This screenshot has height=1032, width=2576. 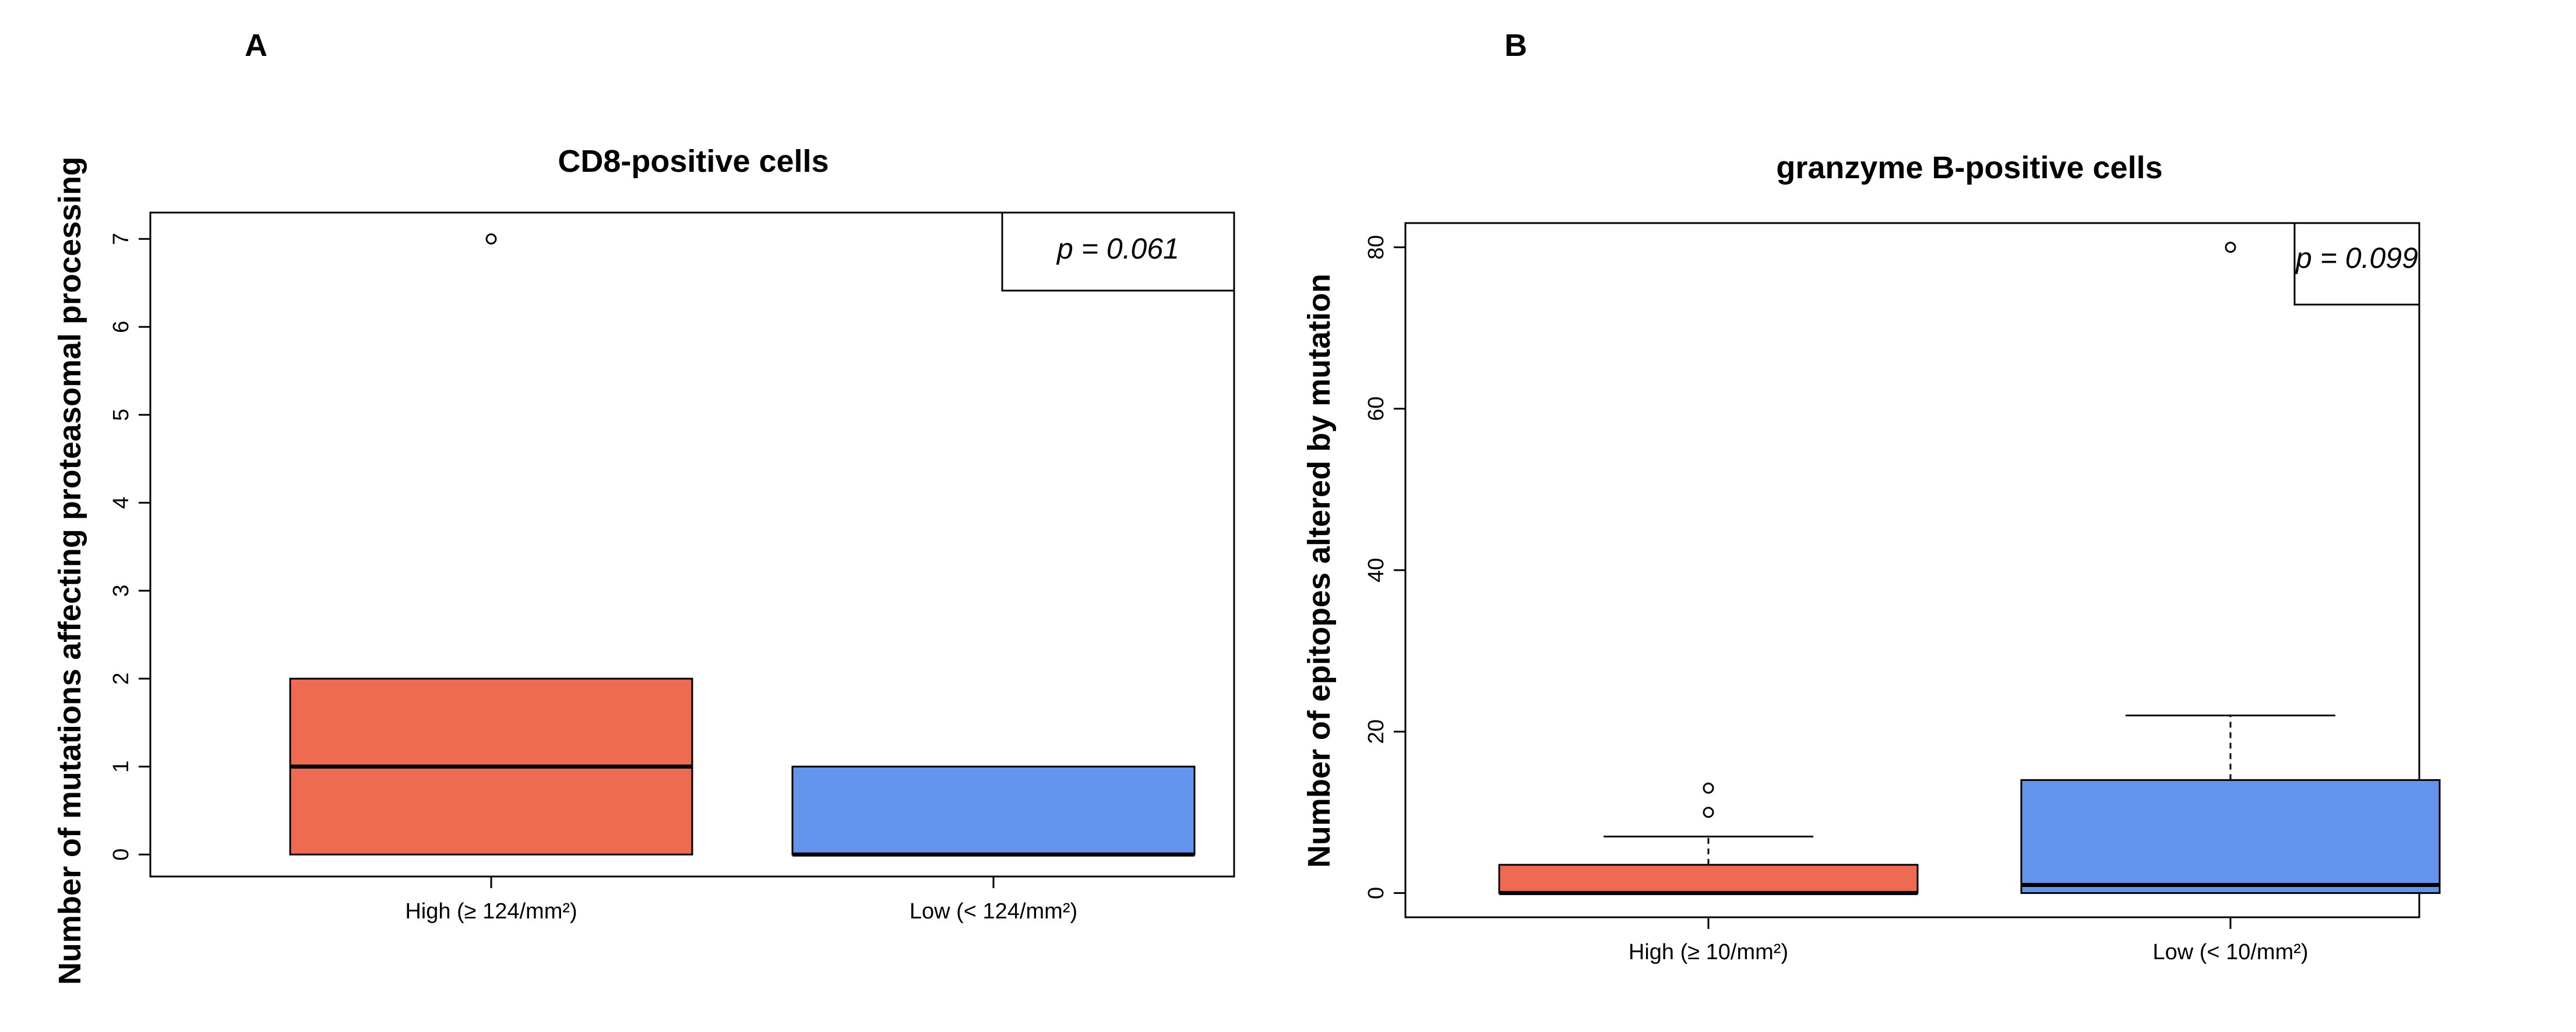 What do you see at coordinates (121, 327) in the screenshot?
I see `y-tick-label: 6` at bounding box center [121, 327].